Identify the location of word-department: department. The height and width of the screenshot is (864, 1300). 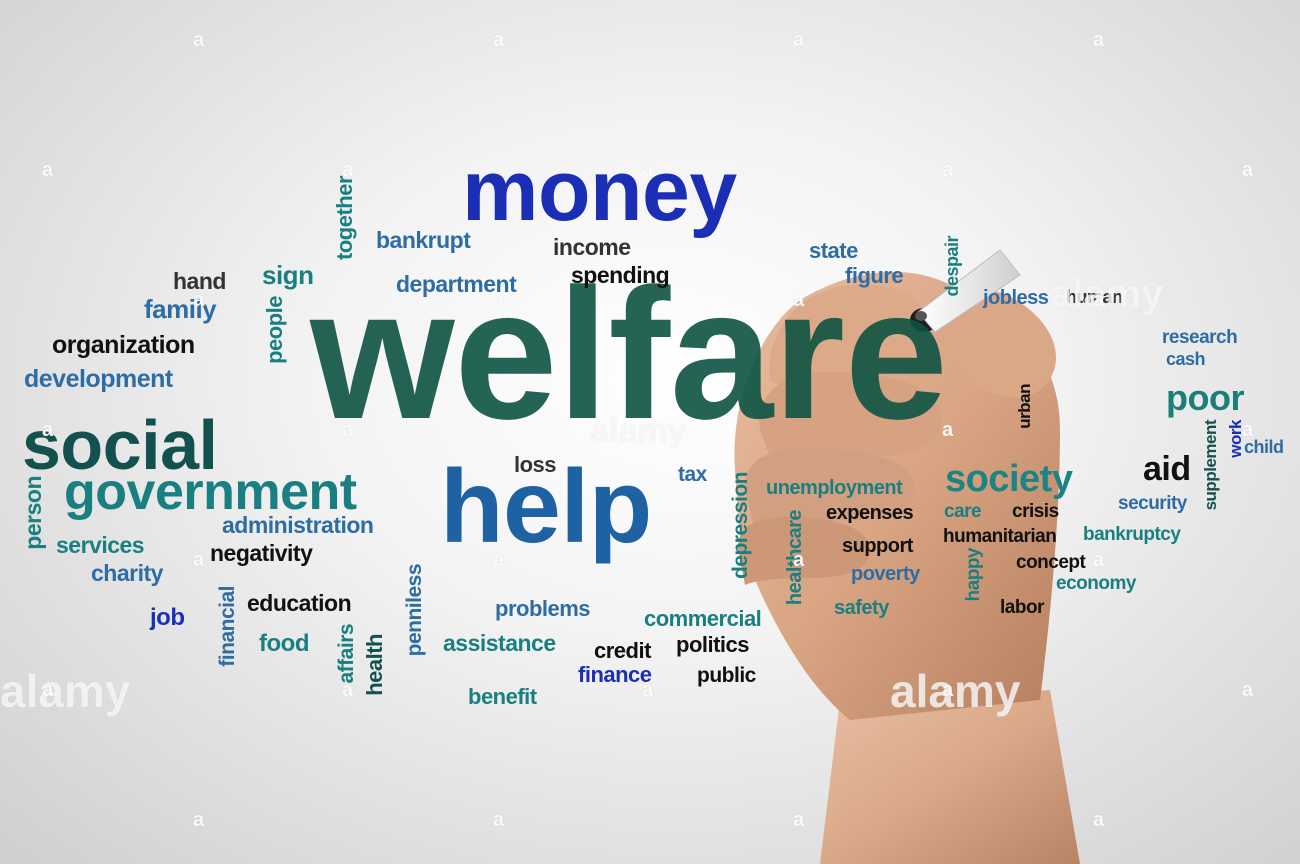
(456, 284).